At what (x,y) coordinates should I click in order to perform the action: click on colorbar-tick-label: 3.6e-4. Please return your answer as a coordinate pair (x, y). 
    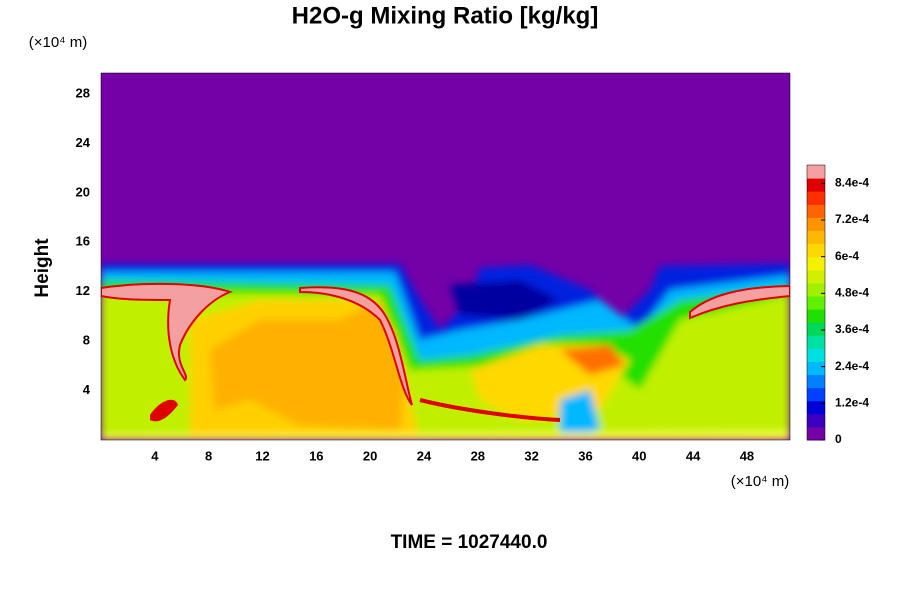
    Looking at the image, I should click on (852, 329).